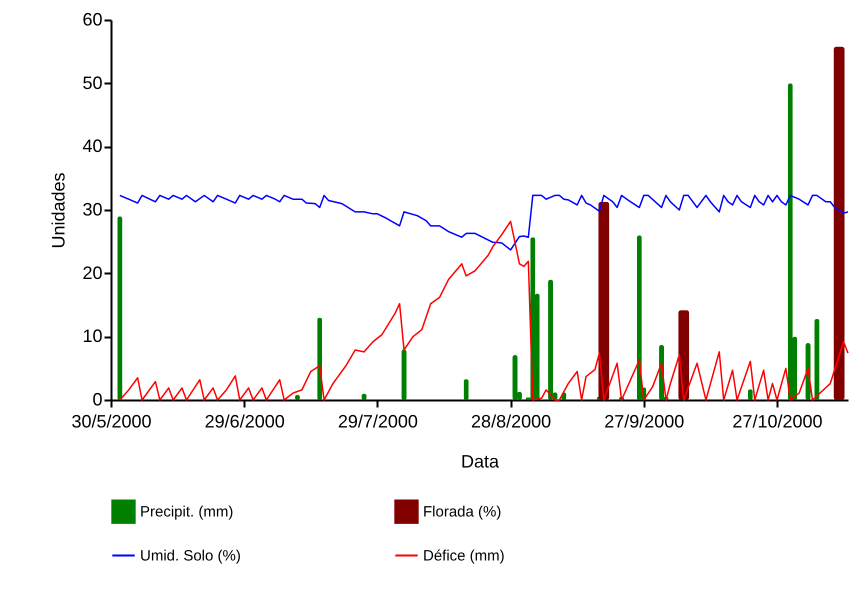  I want to click on y-axis-title: Unidades, so click(58, 210).